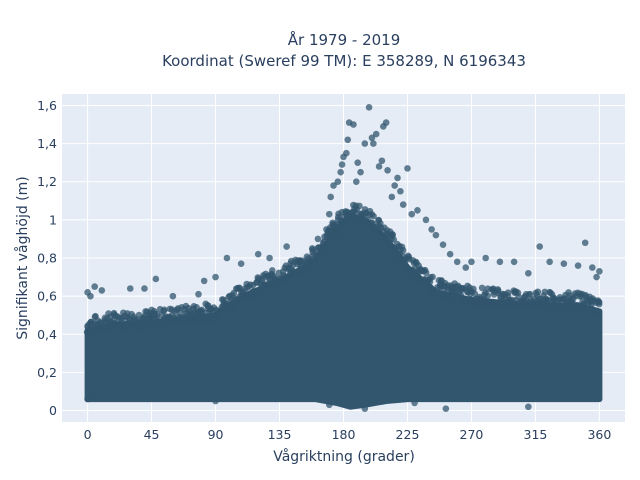 The height and width of the screenshot is (480, 640). I want to click on x-tick-label: 45, so click(152, 434).